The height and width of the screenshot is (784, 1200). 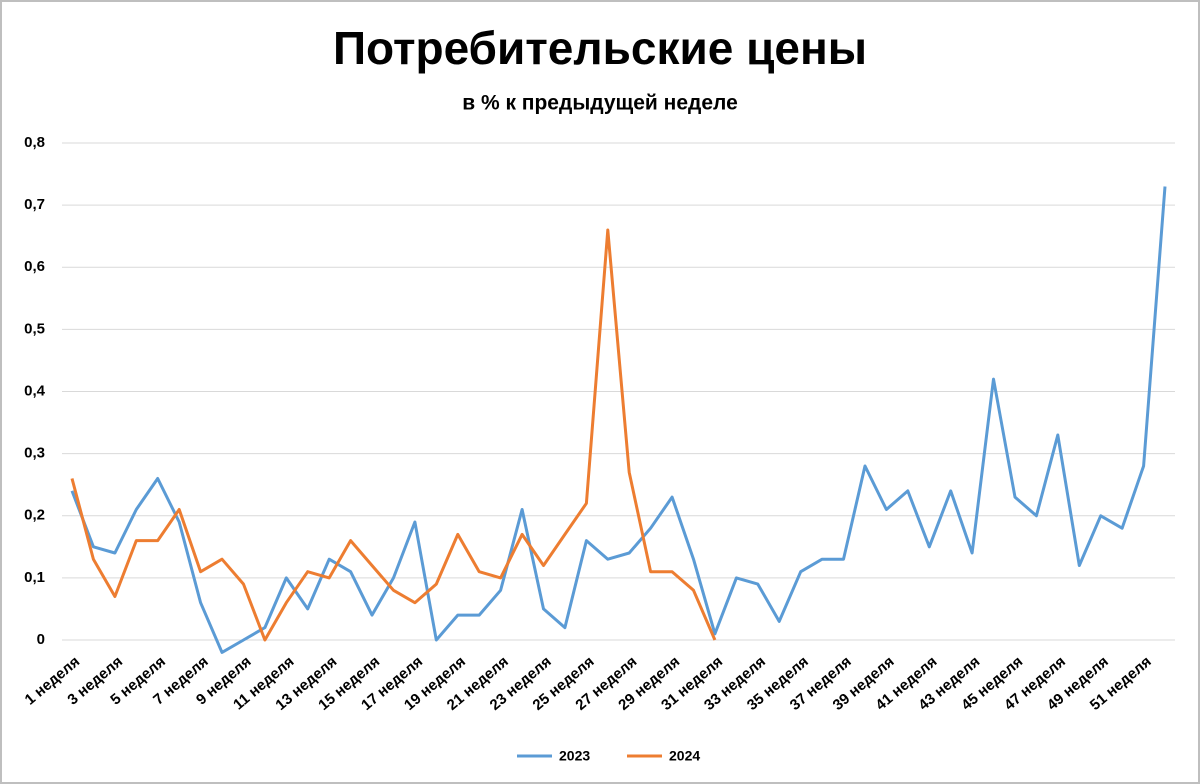 What do you see at coordinates (41, 639) in the screenshot?
I see `y-tick-label: 0` at bounding box center [41, 639].